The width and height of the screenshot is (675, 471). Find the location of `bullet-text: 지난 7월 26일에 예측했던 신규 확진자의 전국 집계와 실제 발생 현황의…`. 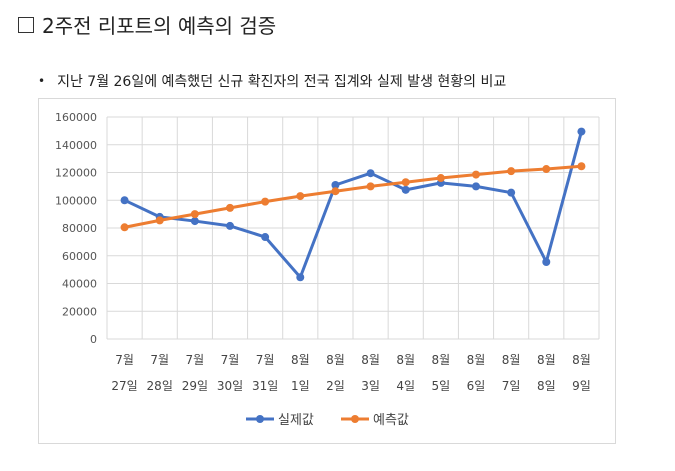

bullet-text: 지난 7월 26일에 예측했던 신규 확진자의 전국 집계와 실제 발생 현황의… is located at coordinates (282, 82).